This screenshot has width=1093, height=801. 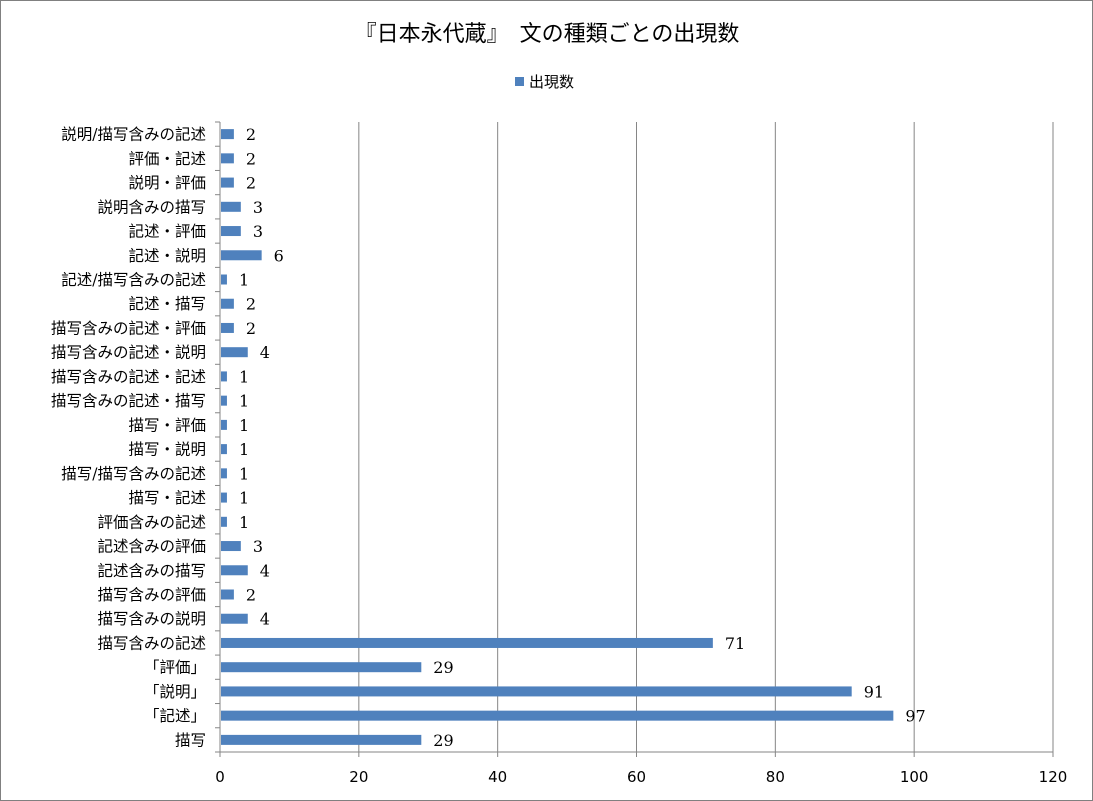 I want to click on category-label: 記述含みの評価, so click(x=151, y=547).